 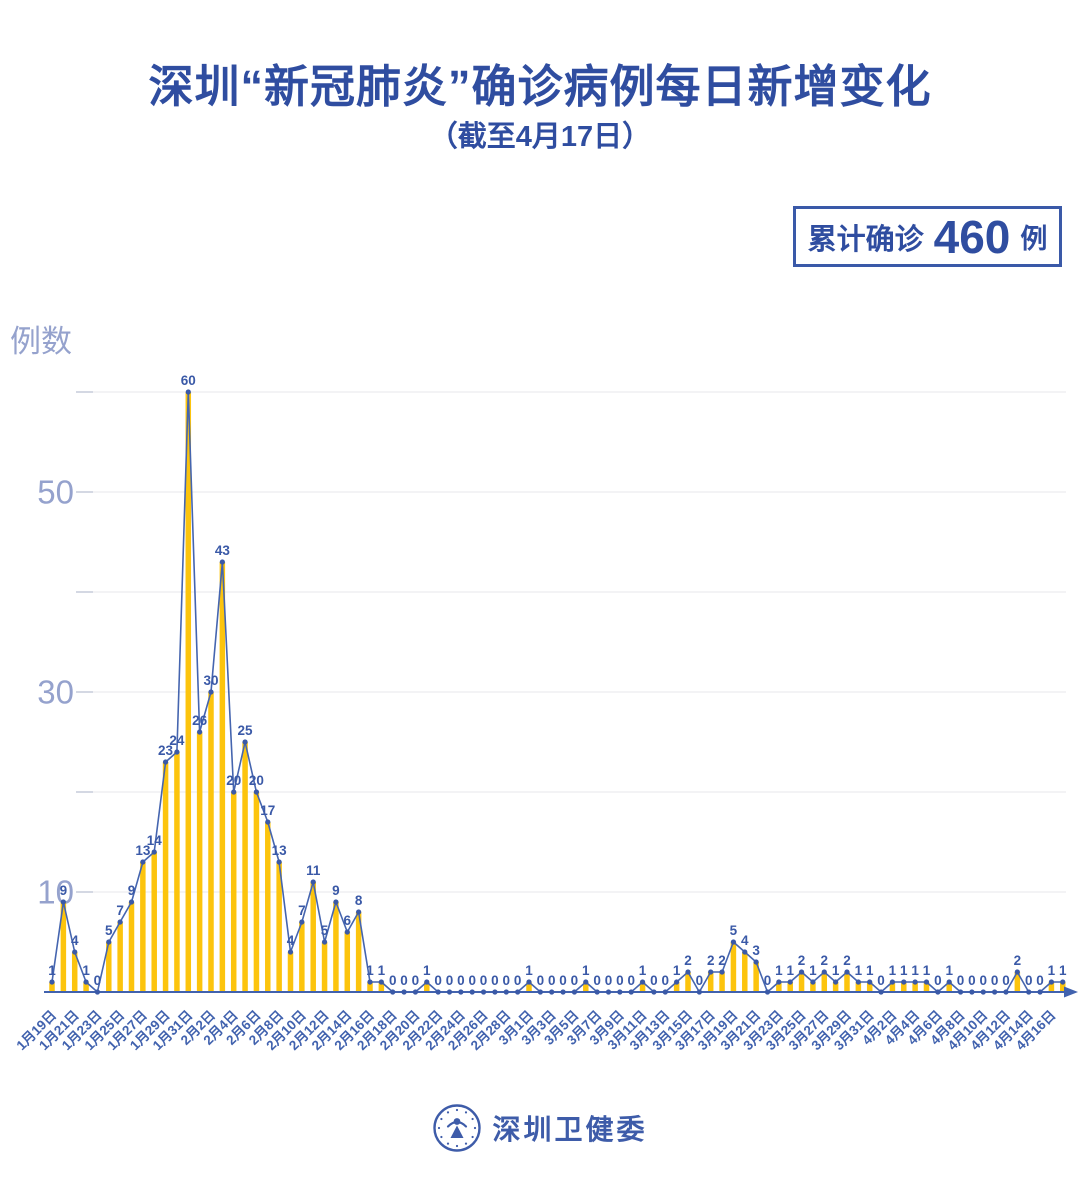 I want to click on badge-suffix: 例, so click(x=1034, y=239).